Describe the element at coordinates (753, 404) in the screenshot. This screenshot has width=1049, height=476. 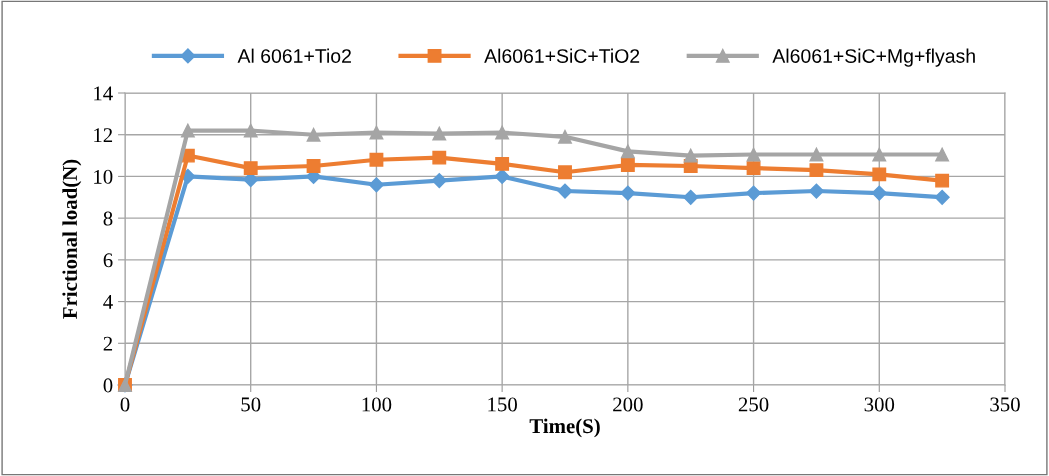
I see `x-tick-label: 250` at that location.